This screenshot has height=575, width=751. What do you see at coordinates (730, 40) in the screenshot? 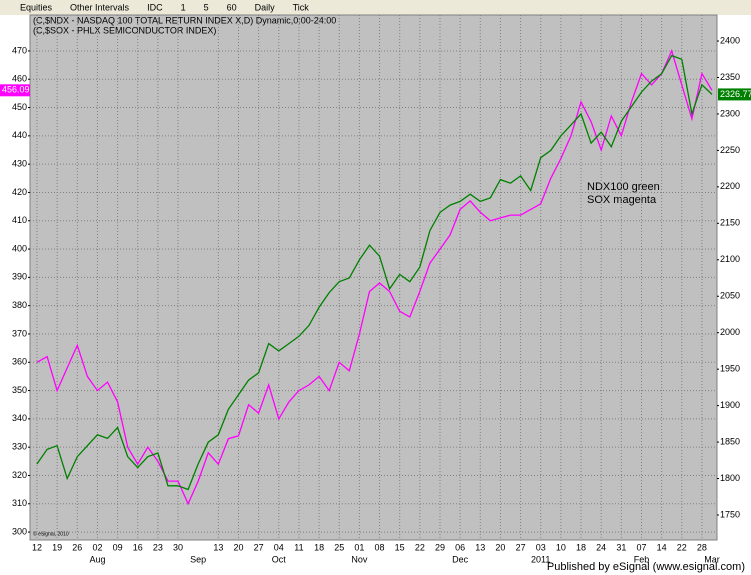
I see `y2-tick-label: 2400` at bounding box center [730, 40].